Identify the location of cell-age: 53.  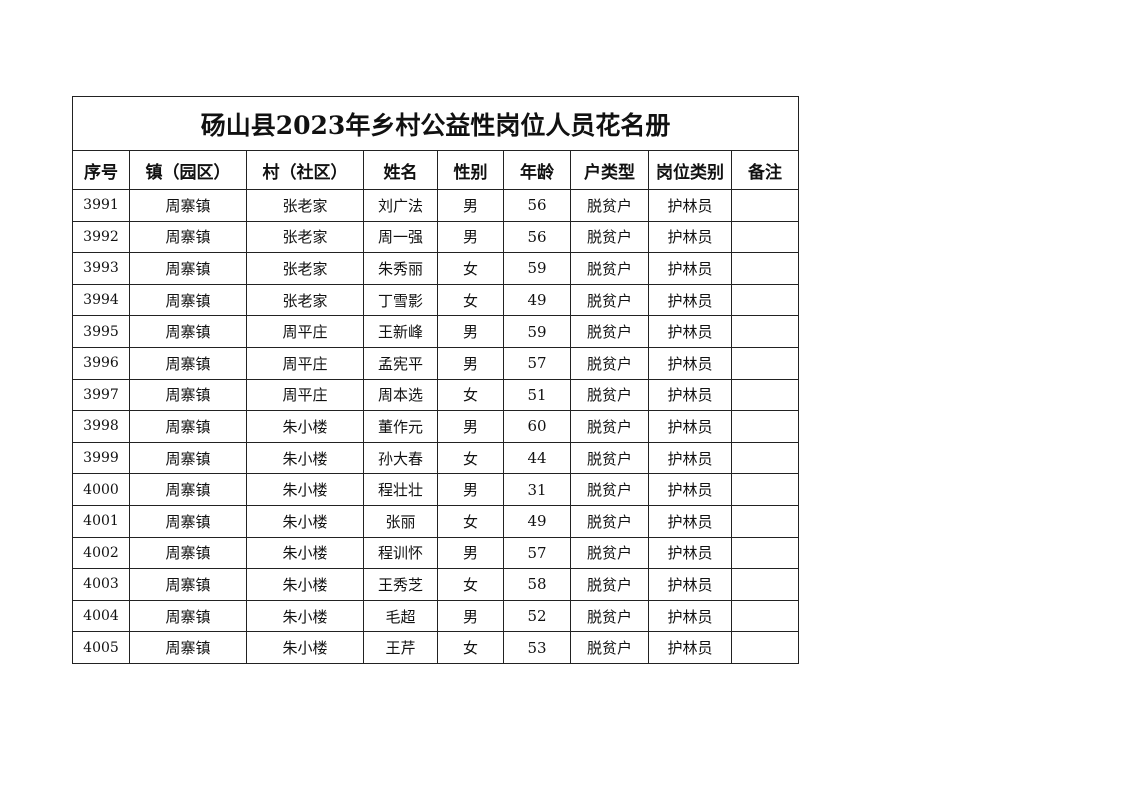
(537, 647).